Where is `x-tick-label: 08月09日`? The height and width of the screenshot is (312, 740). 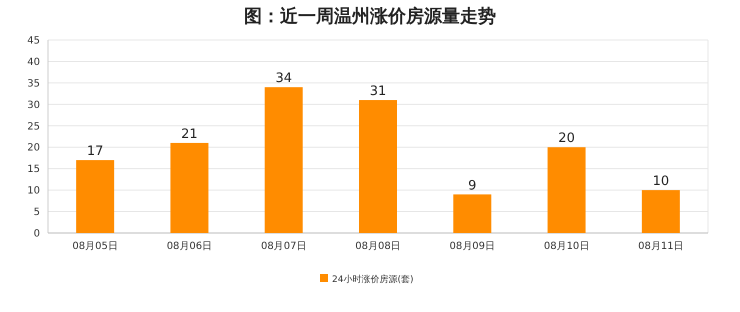 x-tick-label: 08月09日 is located at coordinates (473, 246).